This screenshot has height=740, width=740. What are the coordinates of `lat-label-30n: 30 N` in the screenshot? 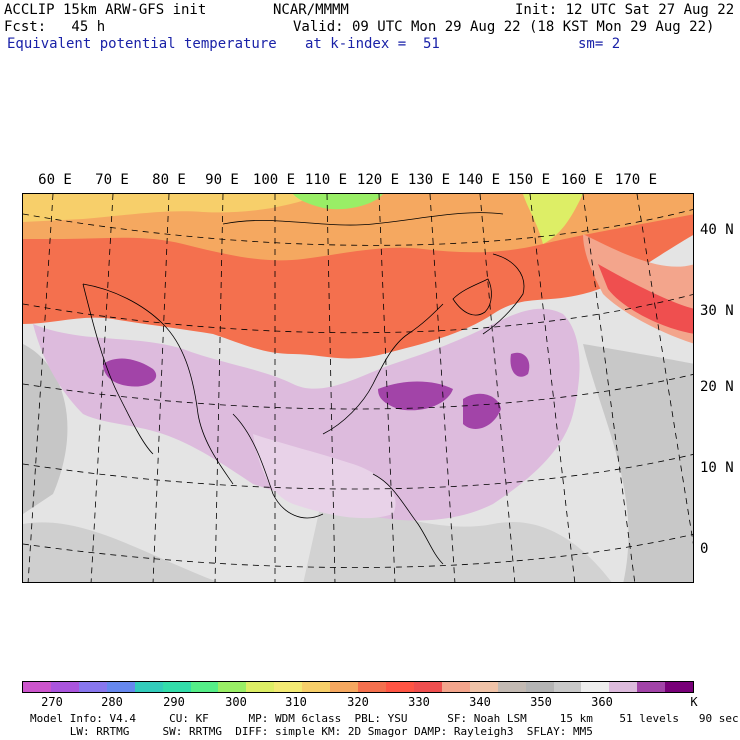 It's located at (717, 311).